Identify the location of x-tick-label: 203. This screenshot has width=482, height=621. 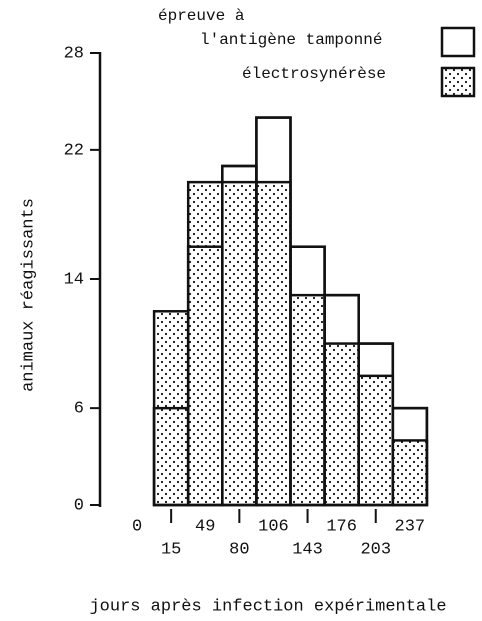
(375, 549).